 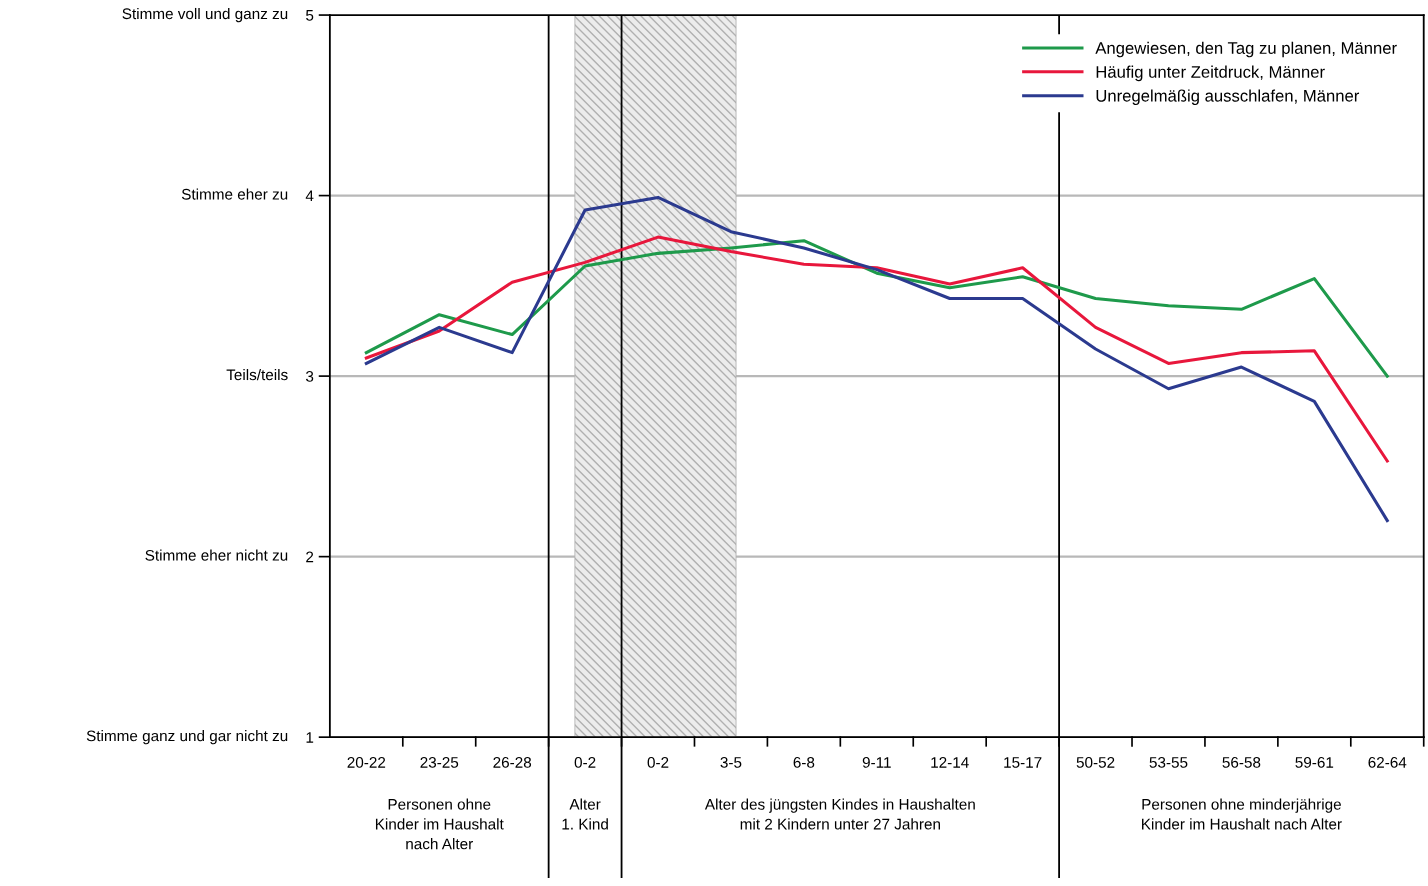 I want to click on x-tick-label: 50-52, so click(x=1095, y=762).